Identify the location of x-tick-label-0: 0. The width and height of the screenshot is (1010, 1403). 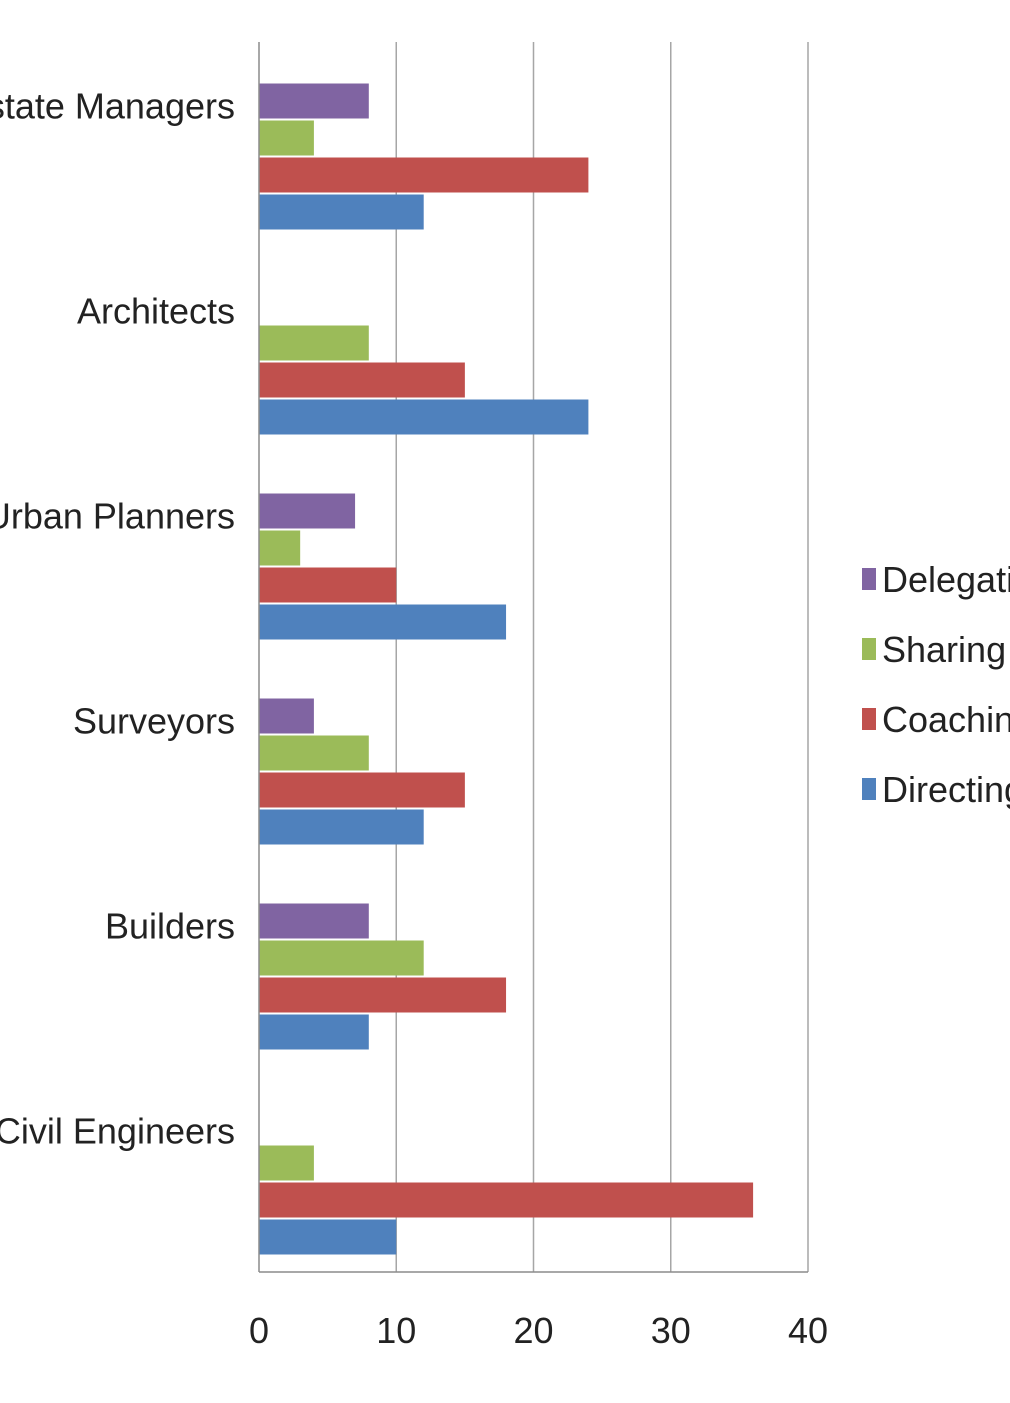
(259, 1330).